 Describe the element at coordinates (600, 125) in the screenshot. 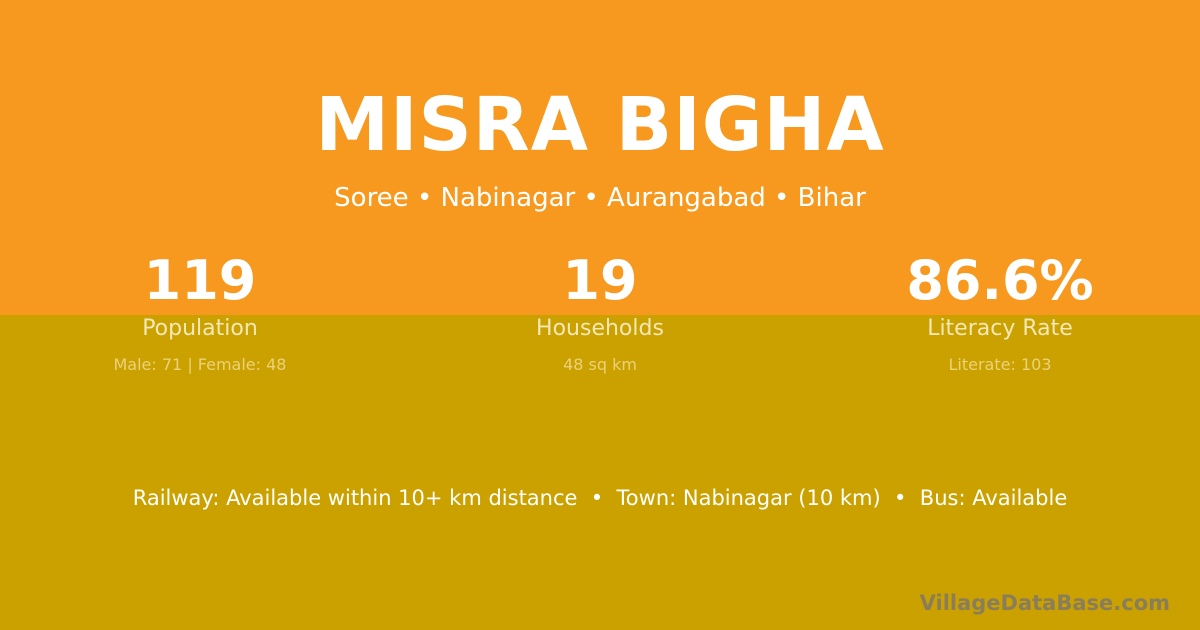

I see `village-title: MISRA BIGHA` at that location.